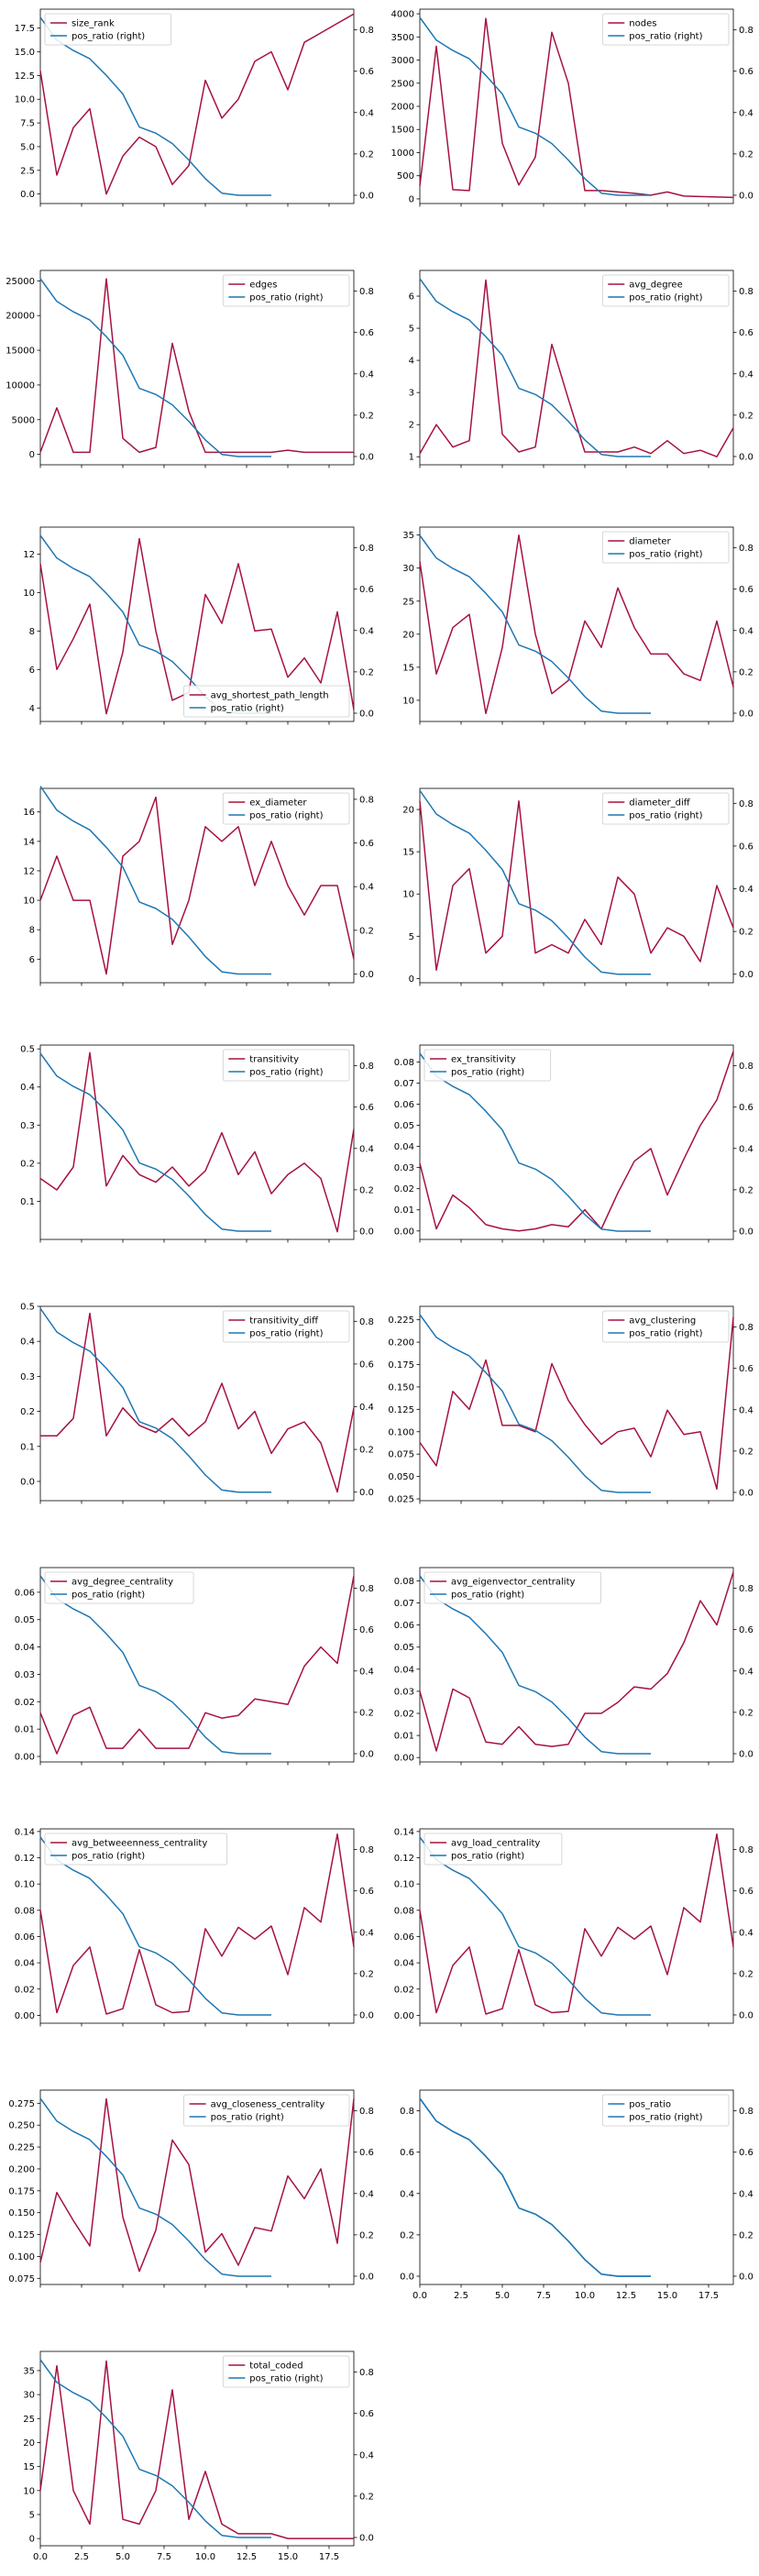 This screenshot has height=2576, width=759. Describe the element at coordinates (404, 1168) in the screenshot. I see `y-tick-label: 0.03` at that location.